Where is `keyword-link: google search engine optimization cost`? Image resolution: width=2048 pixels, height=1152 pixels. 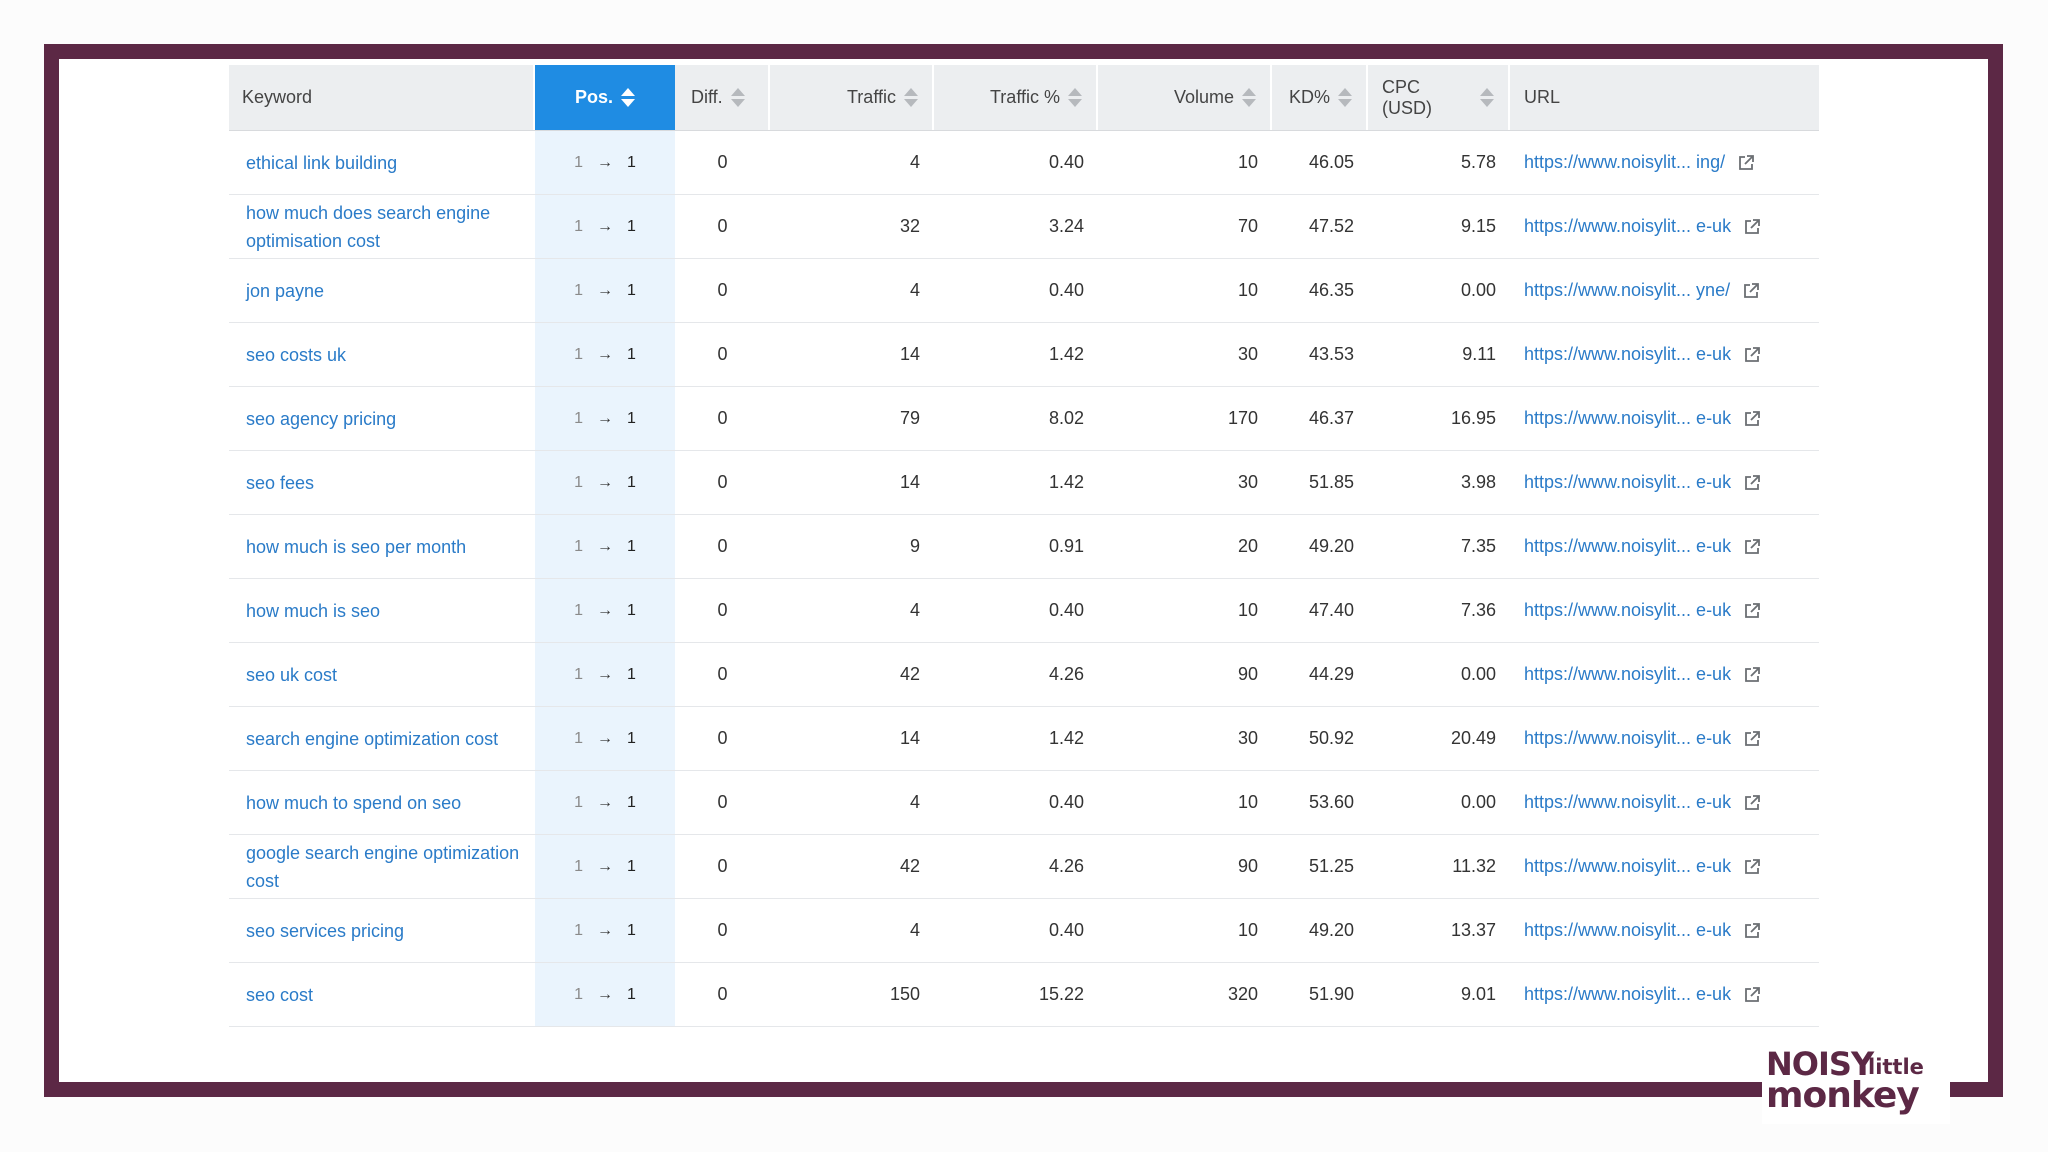
keyword-link: google search engine optimization cost is located at coordinates (383, 866).